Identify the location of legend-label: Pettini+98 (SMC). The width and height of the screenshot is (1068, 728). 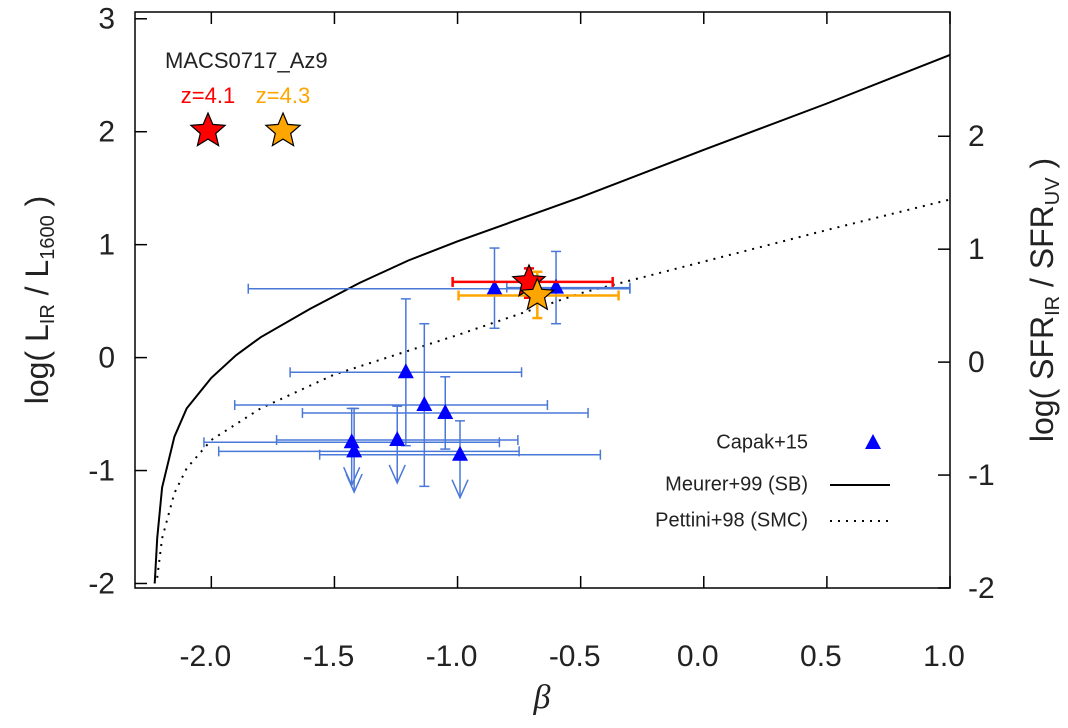
(731, 520).